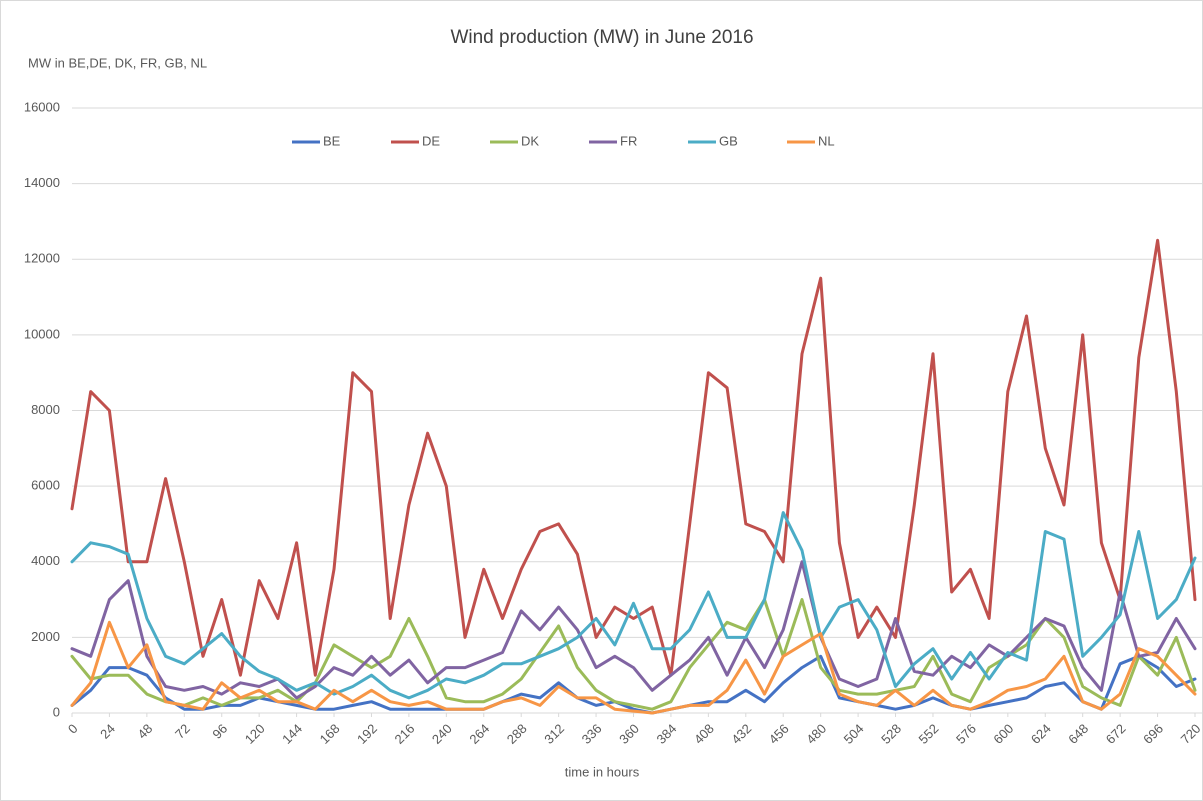  What do you see at coordinates (42, 182) in the screenshot?
I see `y-tick-label: 14000` at bounding box center [42, 182].